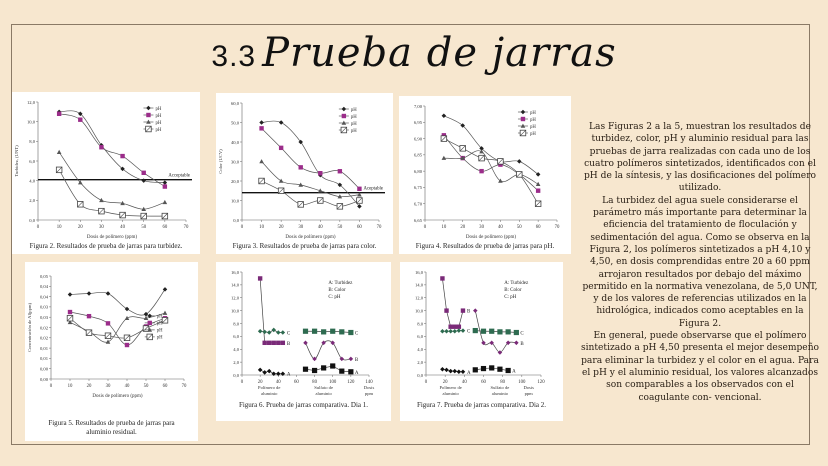  Describe the element at coordinates (44, 287) in the screenshot. I see `svg-text: 0,04` at that location.